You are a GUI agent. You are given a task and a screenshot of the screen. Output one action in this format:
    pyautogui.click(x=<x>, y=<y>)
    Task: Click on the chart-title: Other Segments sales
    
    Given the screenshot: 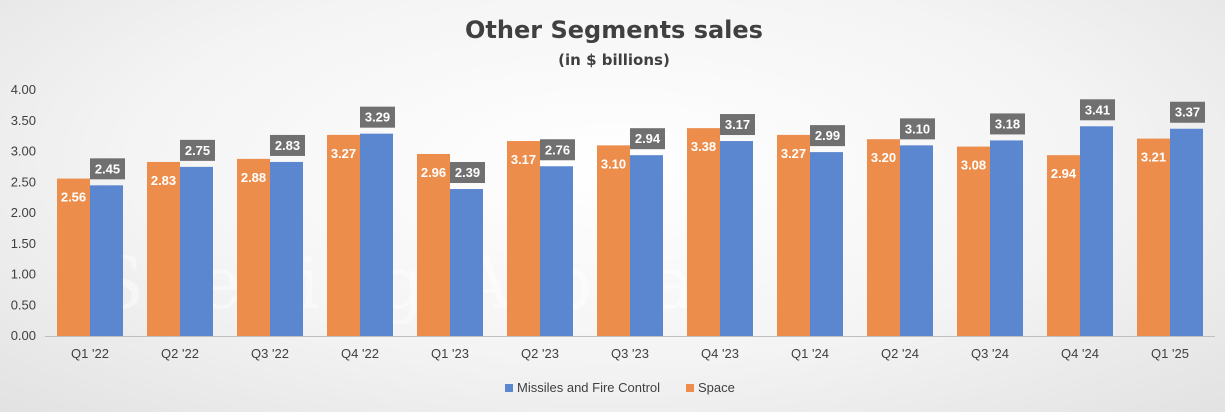 What is the action you would take?
    pyautogui.click(x=614, y=30)
    